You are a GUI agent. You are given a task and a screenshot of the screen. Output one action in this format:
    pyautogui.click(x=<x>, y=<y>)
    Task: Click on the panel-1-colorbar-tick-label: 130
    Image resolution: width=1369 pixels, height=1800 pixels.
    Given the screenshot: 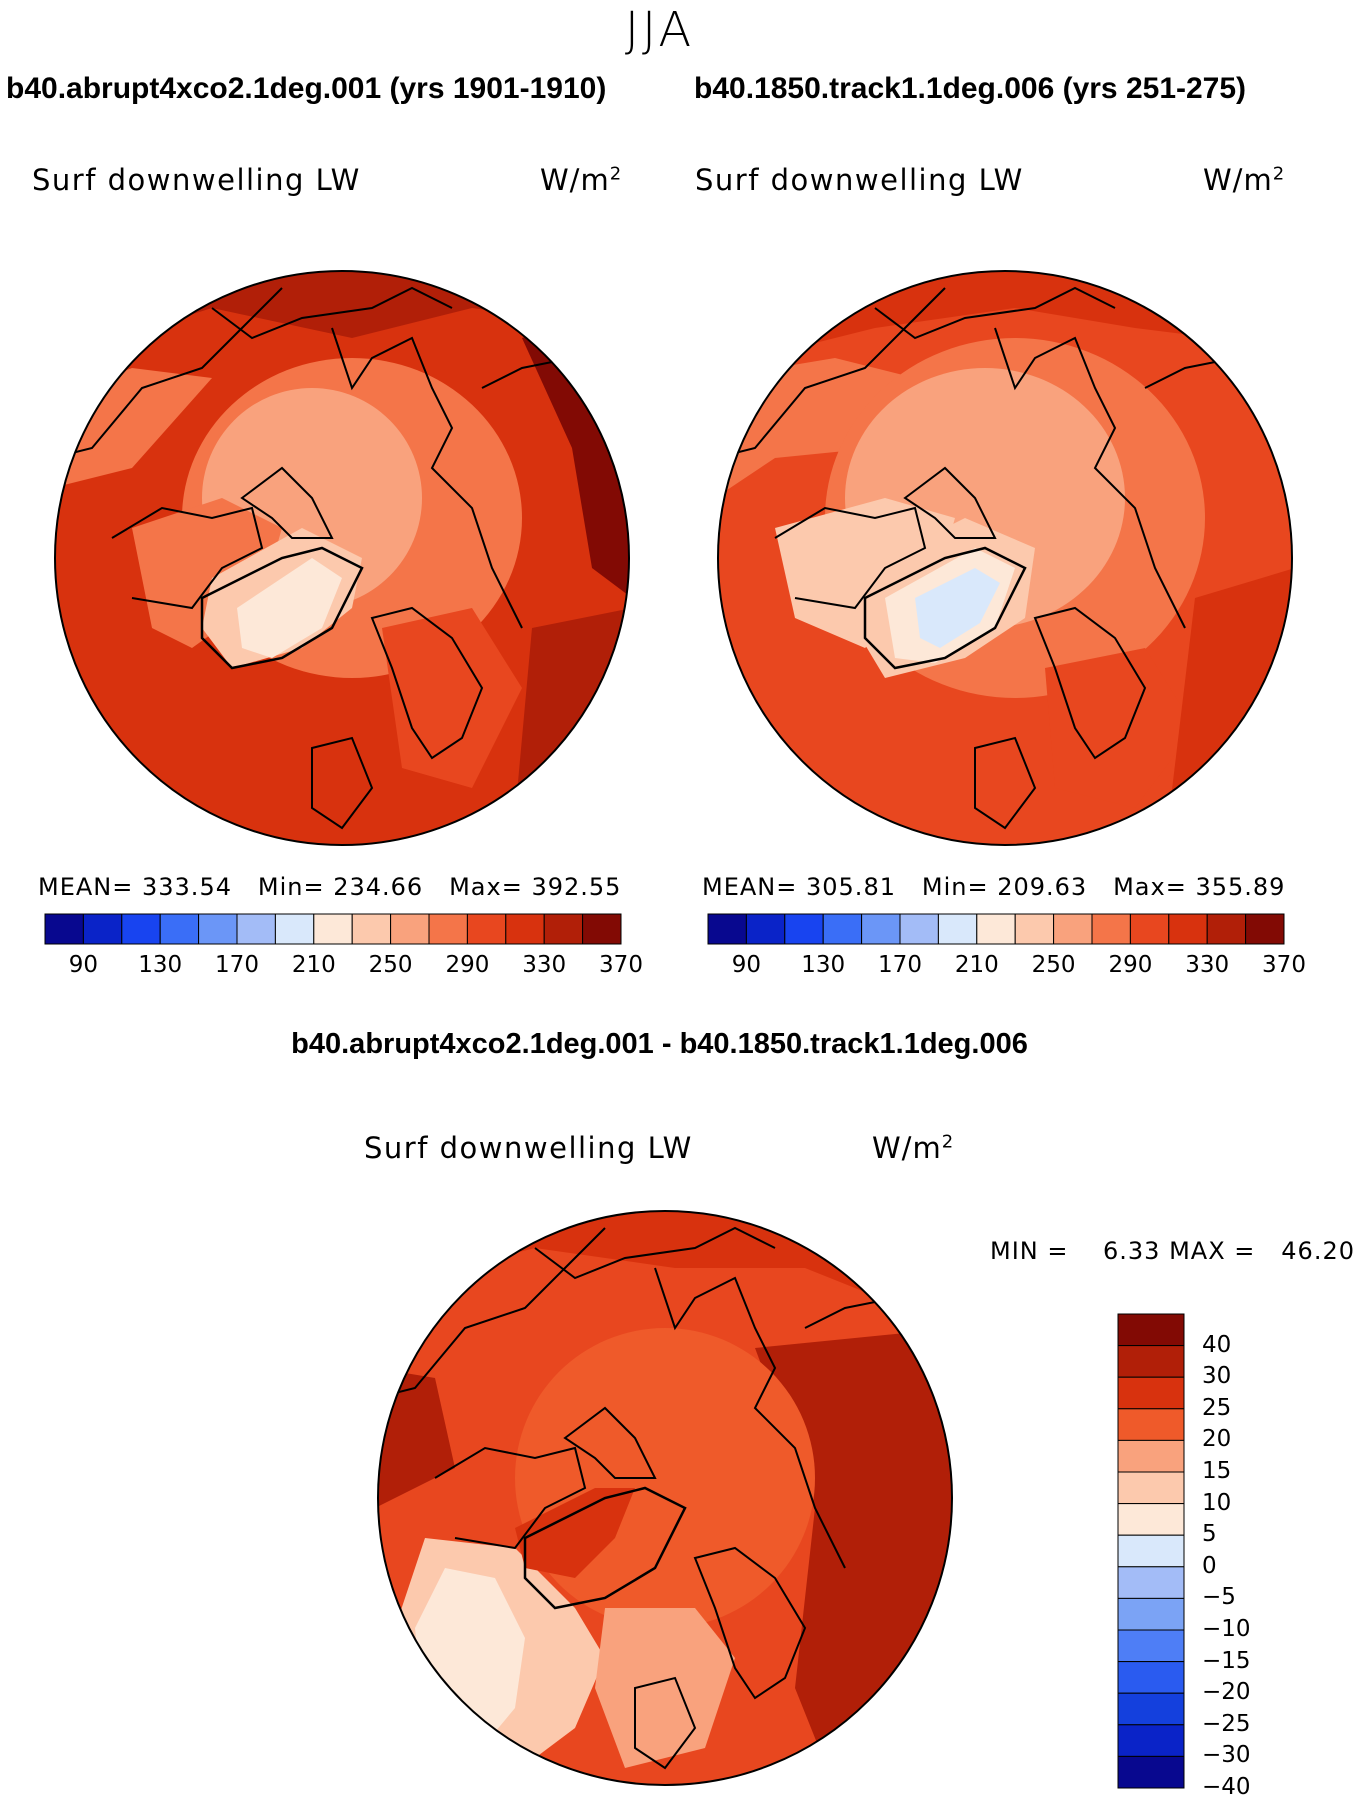 What is the action you would take?
    pyautogui.click(x=160, y=965)
    